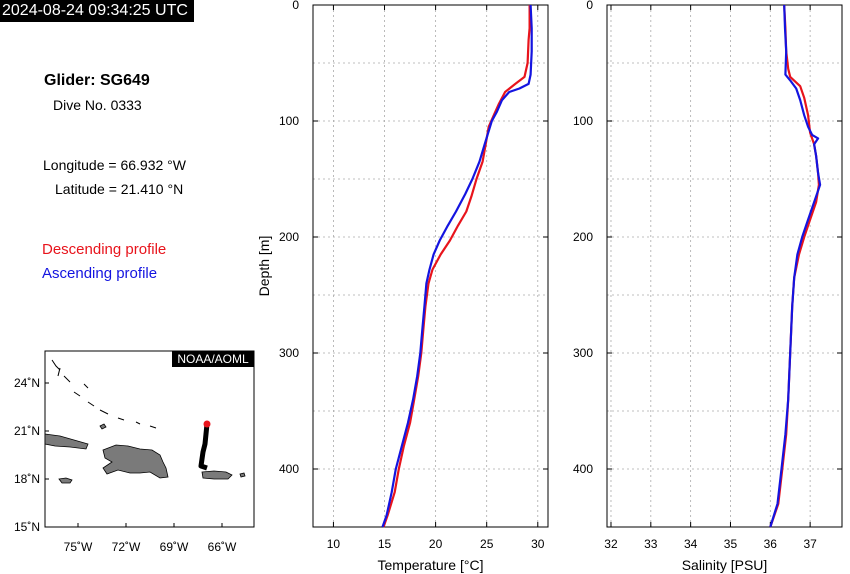 Image resolution: width=850 pixels, height=574 pixels. I want to click on x-tick-label: 25, so click(487, 544).